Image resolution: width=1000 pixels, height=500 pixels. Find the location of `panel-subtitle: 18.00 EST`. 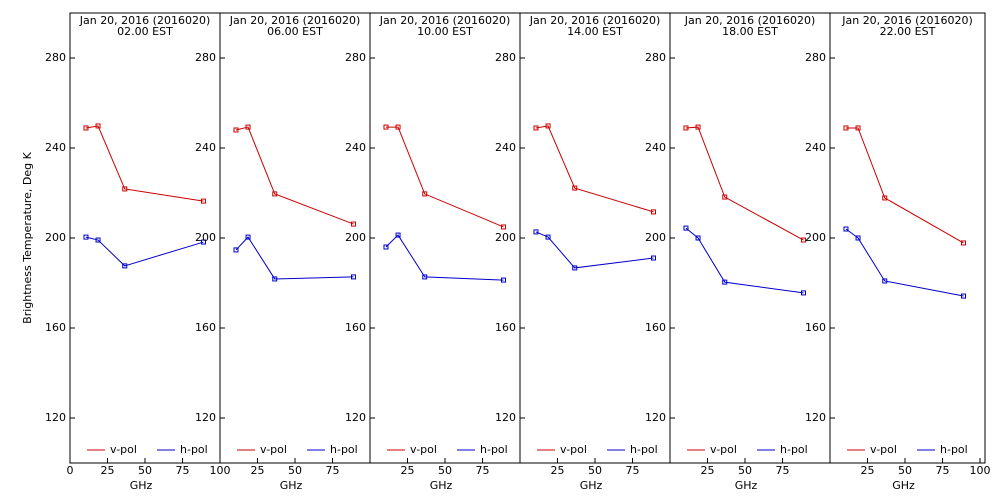

panel-subtitle: 18.00 EST is located at coordinates (750, 31).